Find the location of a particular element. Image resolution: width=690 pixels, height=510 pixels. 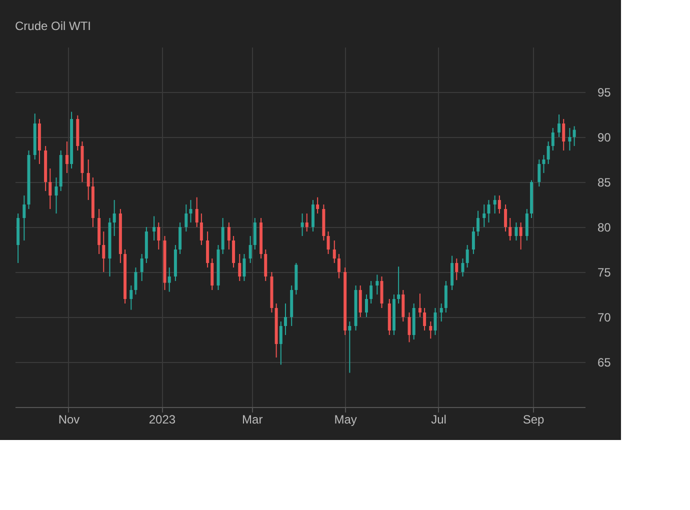

y-tick-label: 90 is located at coordinates (605, 137).